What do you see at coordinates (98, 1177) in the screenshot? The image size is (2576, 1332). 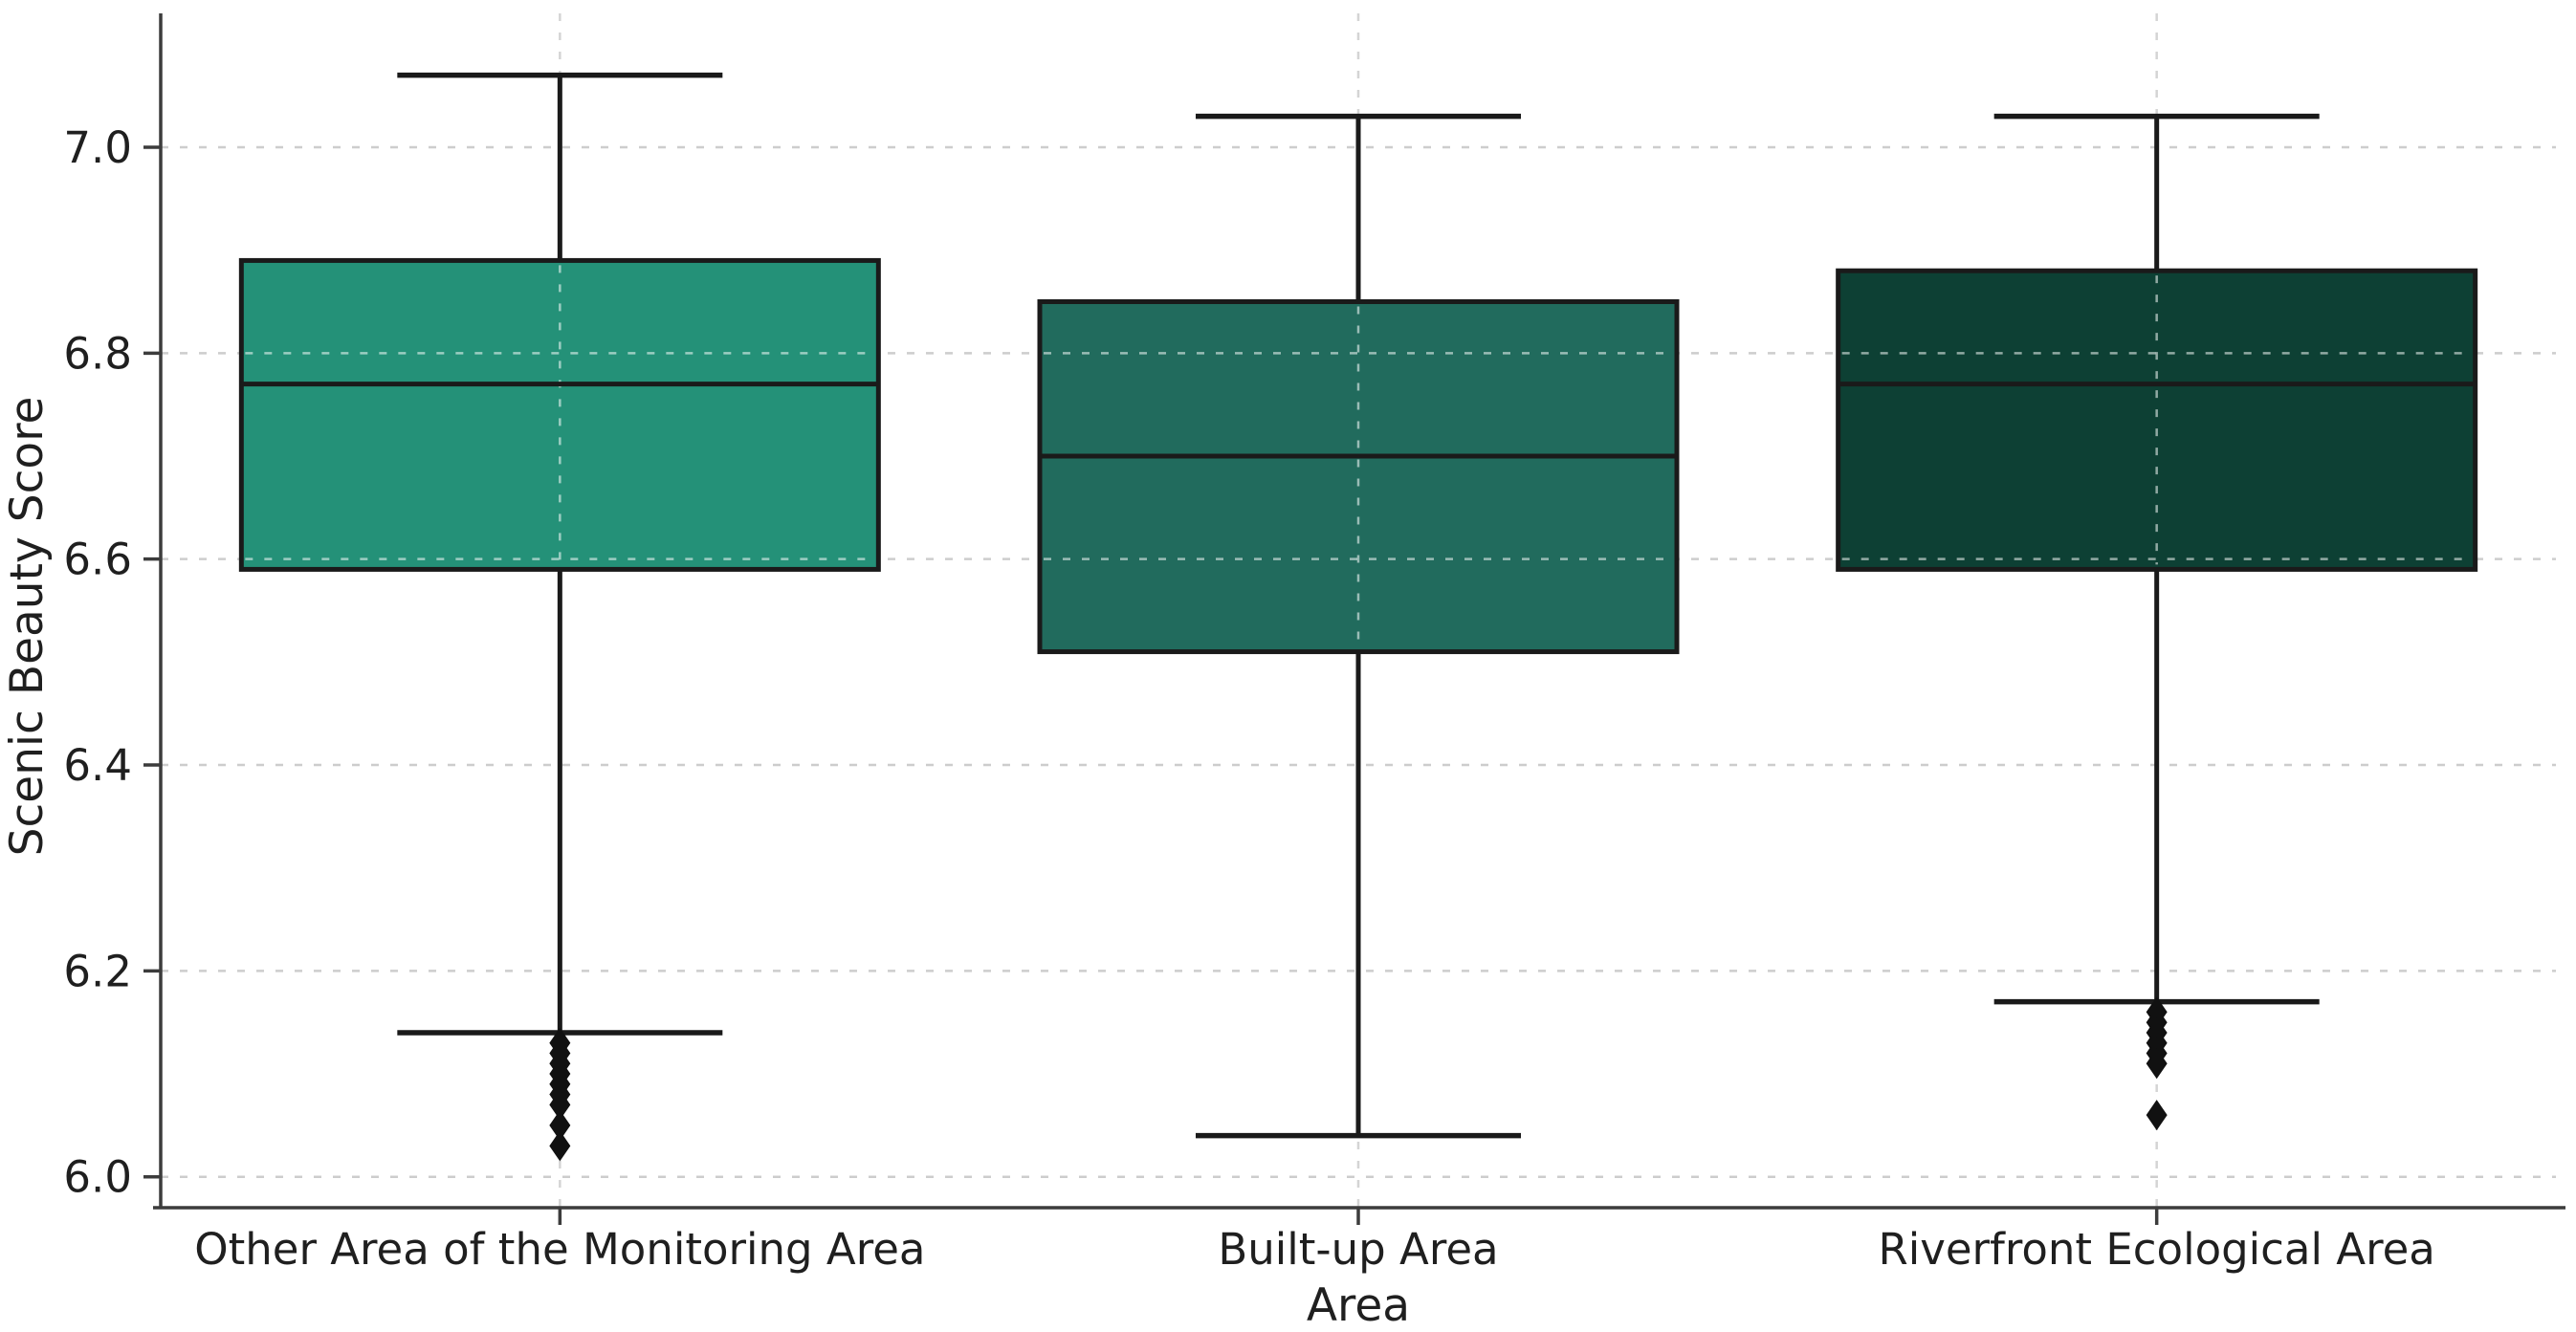 I see `y-tick-label: 6.0` at bounding box center [98, 1177].